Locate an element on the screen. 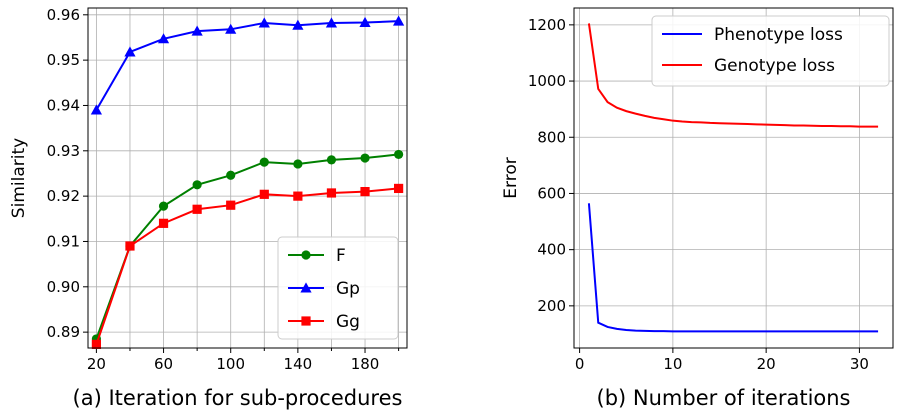 This screenshot has width=901, height=412. y-tick-label: 600 is located at coordinates (551, 193).